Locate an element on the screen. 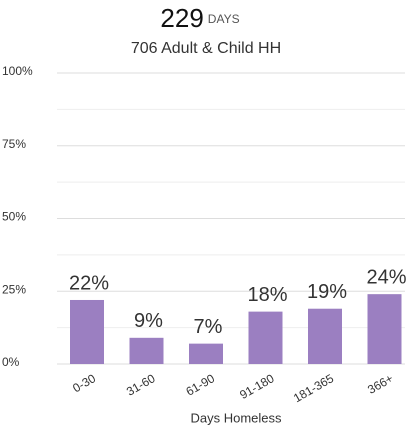 The height and width of the screenshot is (431, 407). value-label: 19% is located at coordinates (327, 292).